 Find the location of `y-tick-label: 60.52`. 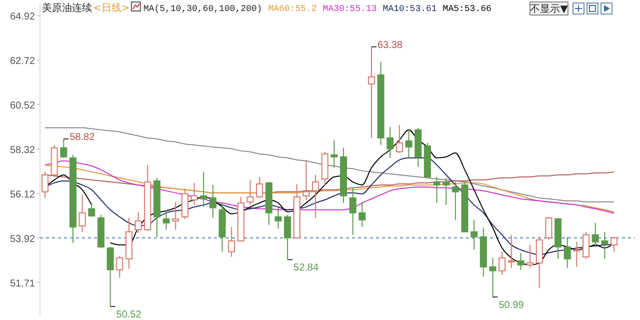

y-tick-label: 60.52 is located at coordinates (23, 106).